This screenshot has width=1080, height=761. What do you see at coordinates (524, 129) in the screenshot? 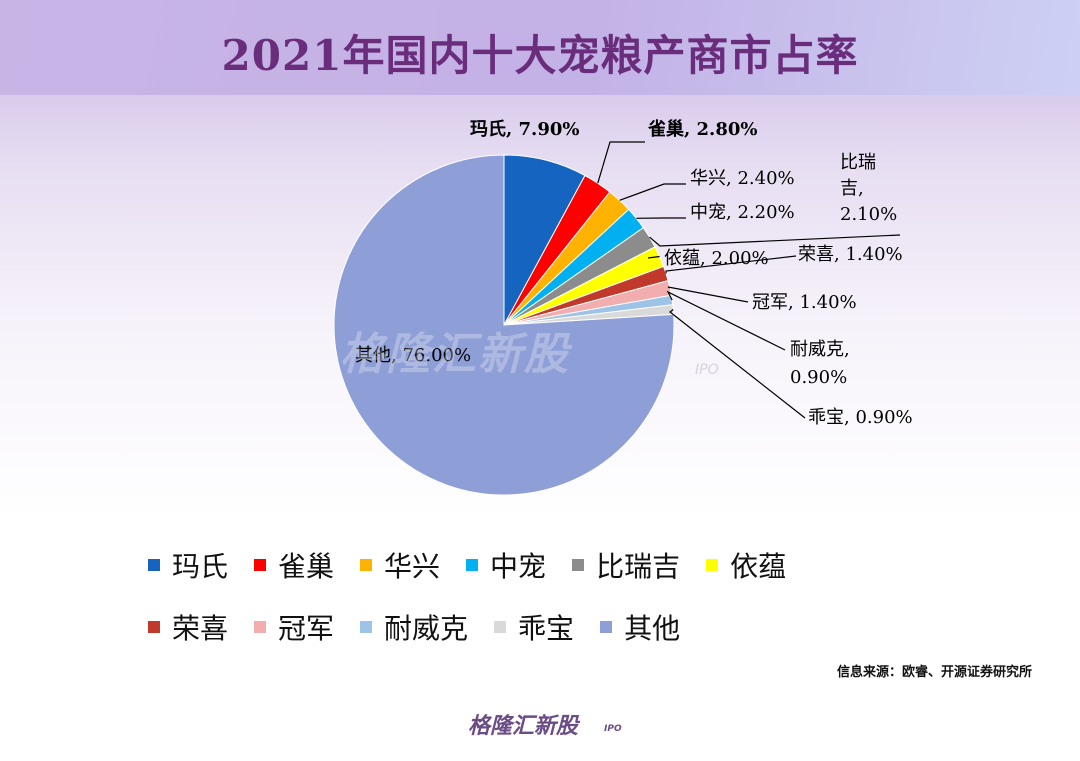
I see `data-label-玛氏: 玛氏, 7.90%` at bounding box center [524, 129].